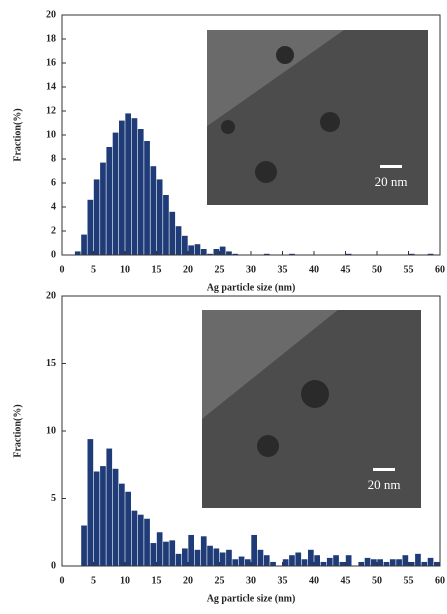 Image resolution: width=447 pixels, height=614 pixels. Describe the element at coordinates (314, 269) in the screenshot. I see `x-tick-label: 40` at that location.